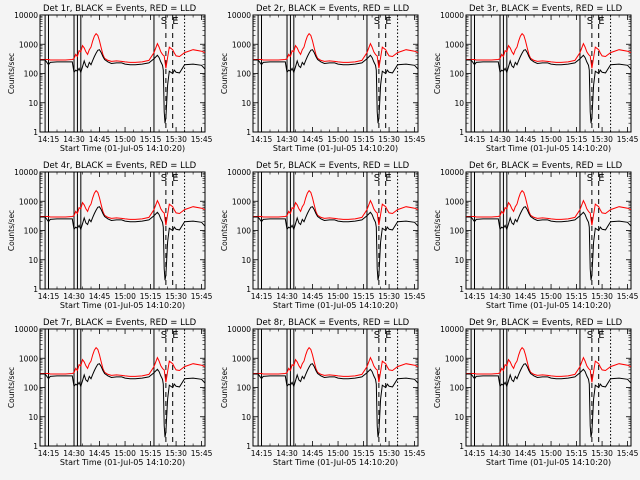 This screenshot has height=480, width=640. What do you see at coordinates (120, 323) in the screenshot?
I see `chart-title: Det 7r, BLACK = Events, RED = LLD` at bounding box center [120, 323].